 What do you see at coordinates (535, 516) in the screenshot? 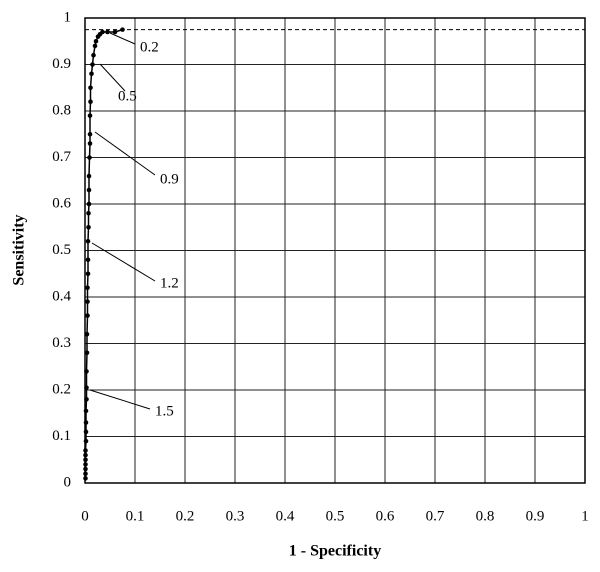
I see `x-tick-label: 0.9` at bounding box center [535, 516].